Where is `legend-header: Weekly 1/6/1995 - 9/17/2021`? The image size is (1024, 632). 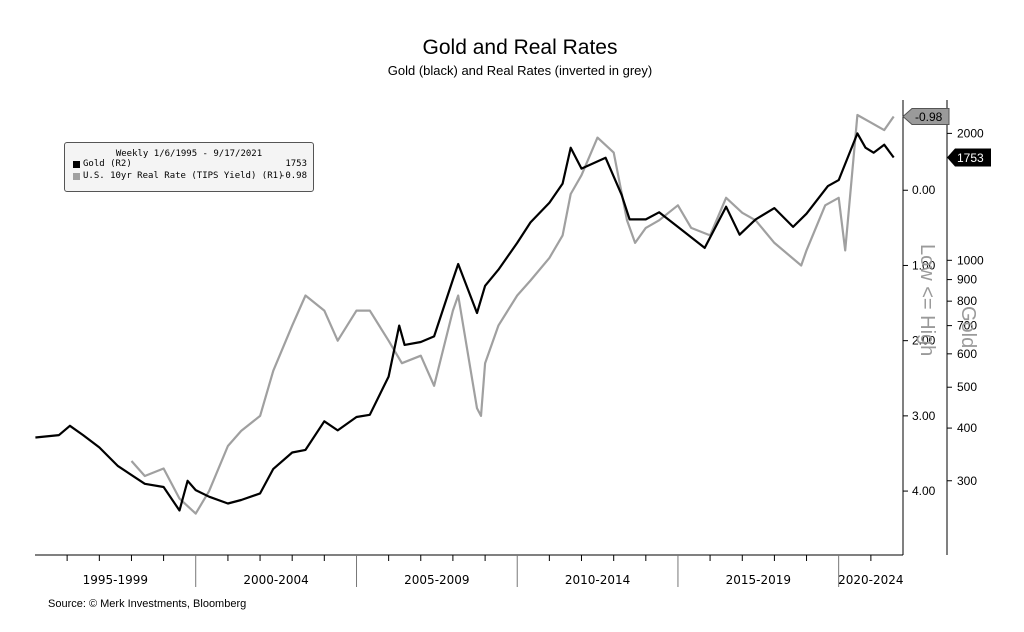 legend-header: Weekly 1/6/1995 - 9/17/2021 is located at coordinates (189, 154).